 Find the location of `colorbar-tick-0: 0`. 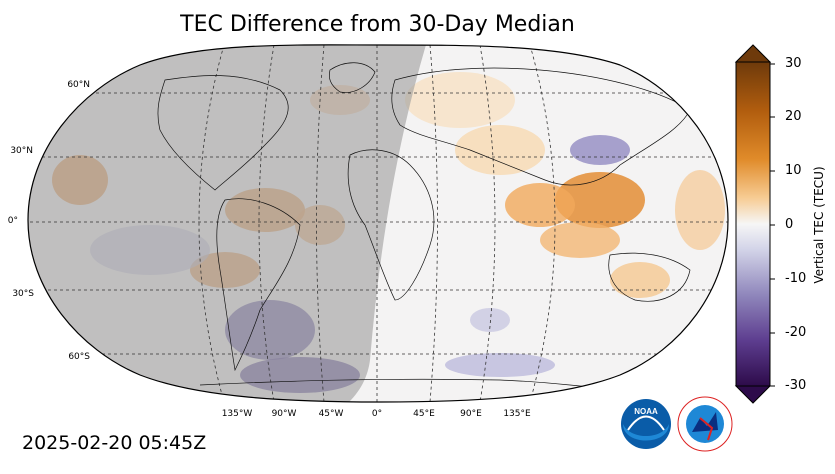

colorbar-tick-0: 0 is located at coordinates (789, 224).